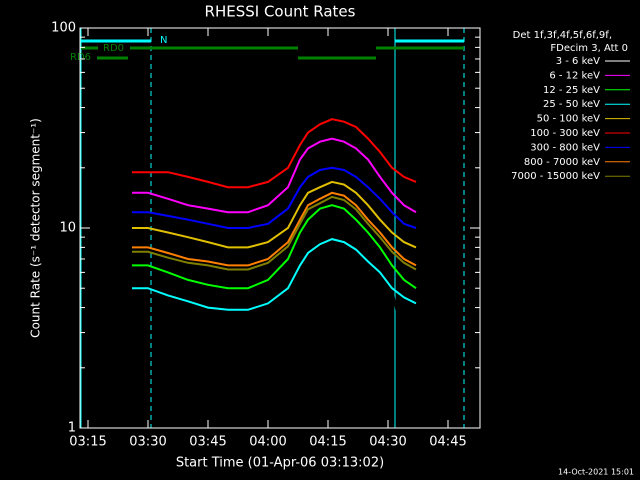 This screenshot has width=640, height=480. I want to click on y-axis-label: Count Rate (s⁻¹ detector segment⁻¹), so click(36, 228).